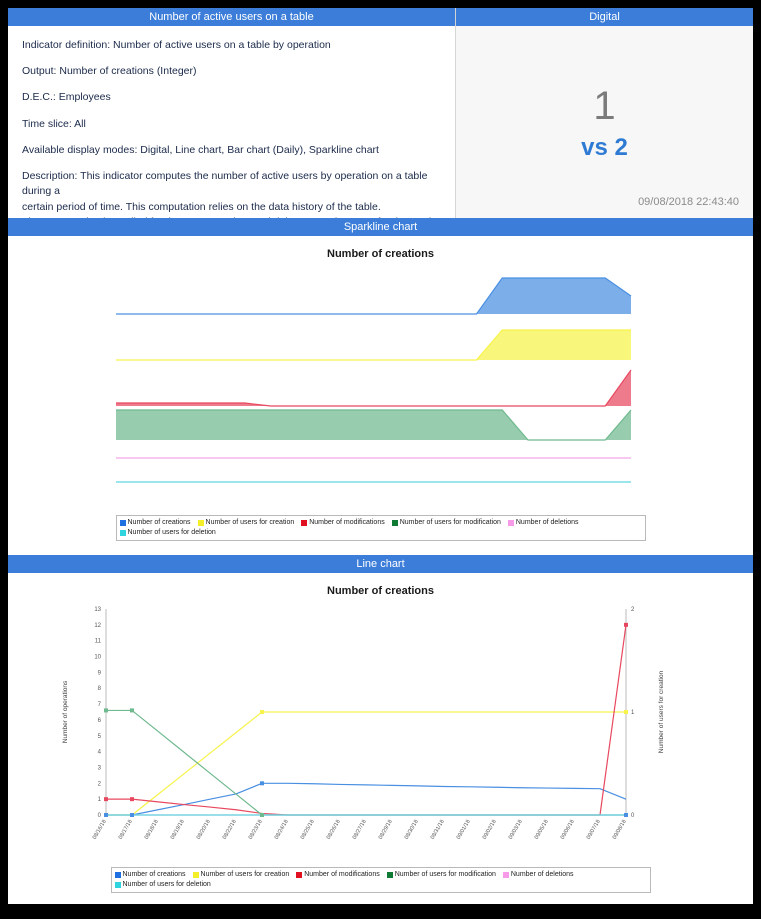 The image size is (761, 919). I want to click on svg-text: 08/29/18, so click(385, 830).